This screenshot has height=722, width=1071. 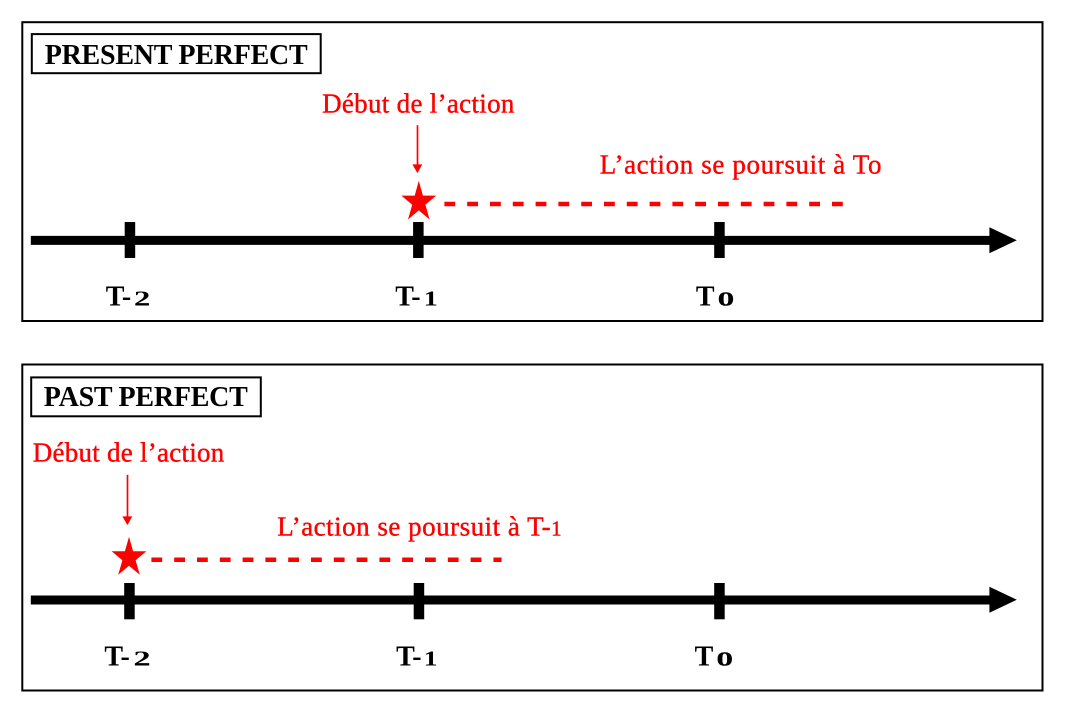 I want to click on svg-text: L’action se poursuit à To, so click(x=741, y=165).